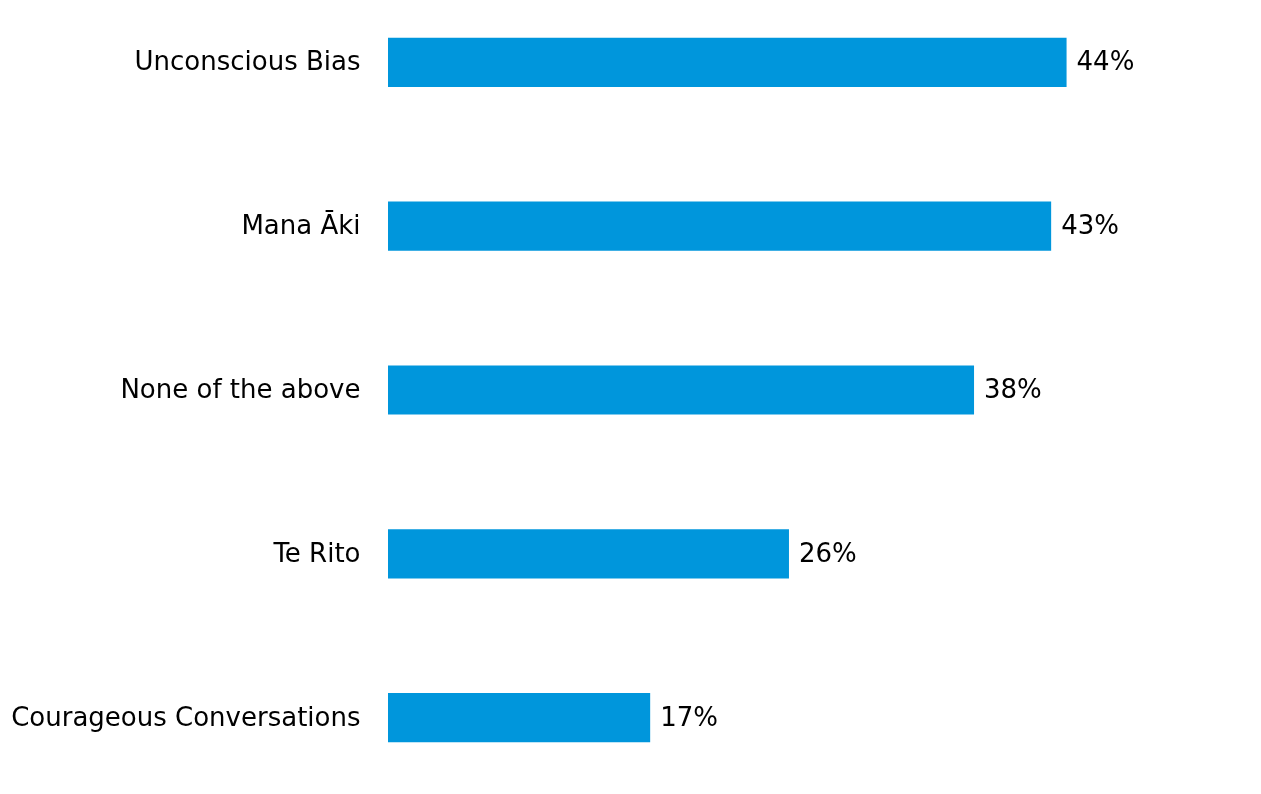 The image size is (1261, 794). Describe the element at coordinates (689, 716) in the screenshot. I see `data-label: 17%` at that location.